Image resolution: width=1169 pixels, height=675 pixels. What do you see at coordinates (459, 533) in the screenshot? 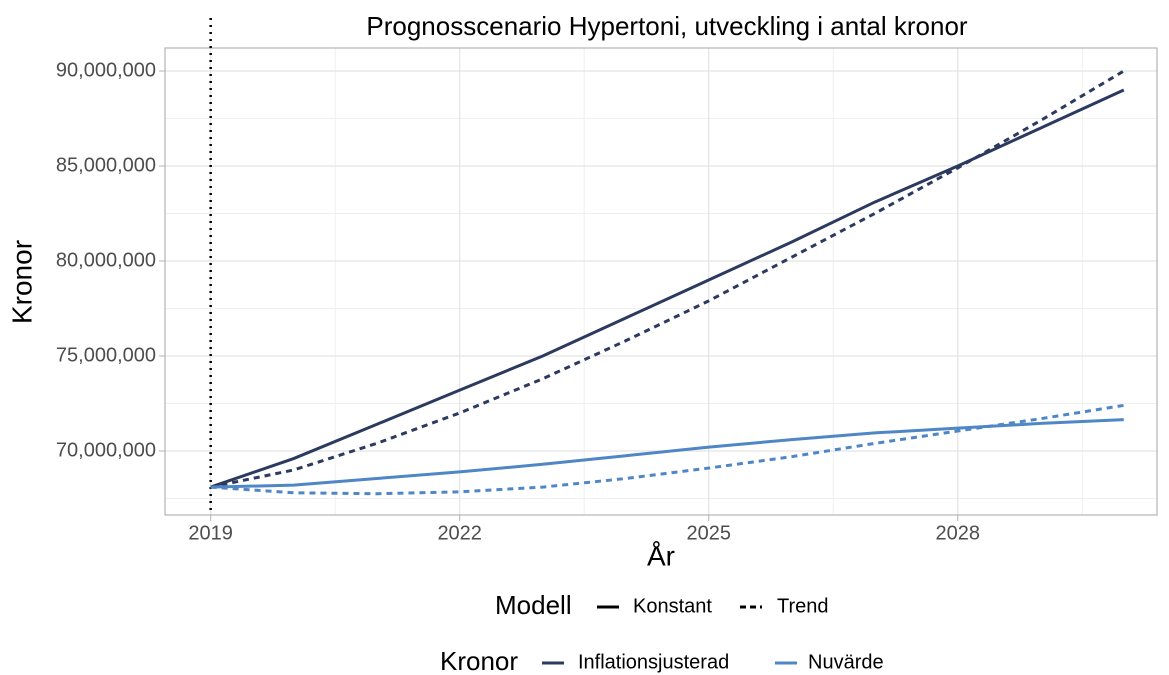
I see `x-tick-label: 2022` at bounding box center [459, 533].